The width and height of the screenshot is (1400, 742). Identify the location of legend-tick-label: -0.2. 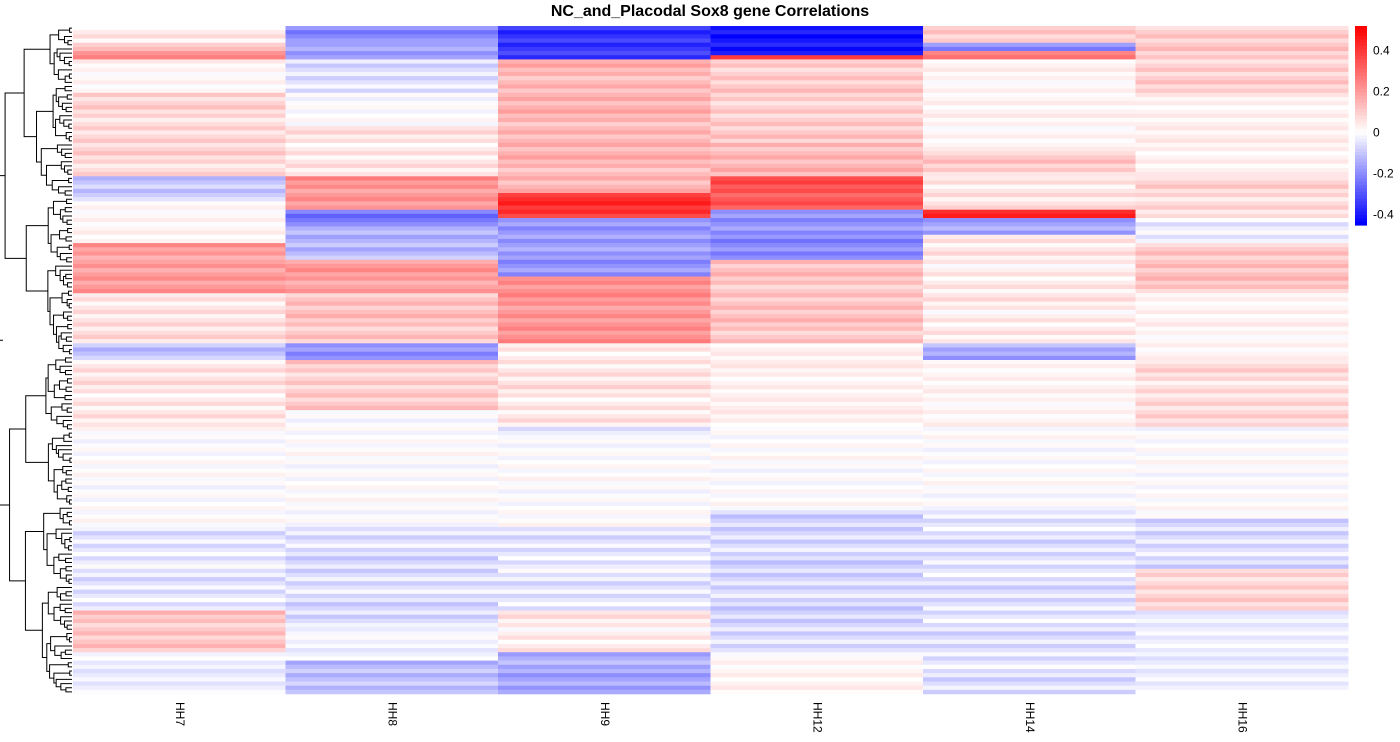
(1383, 174).